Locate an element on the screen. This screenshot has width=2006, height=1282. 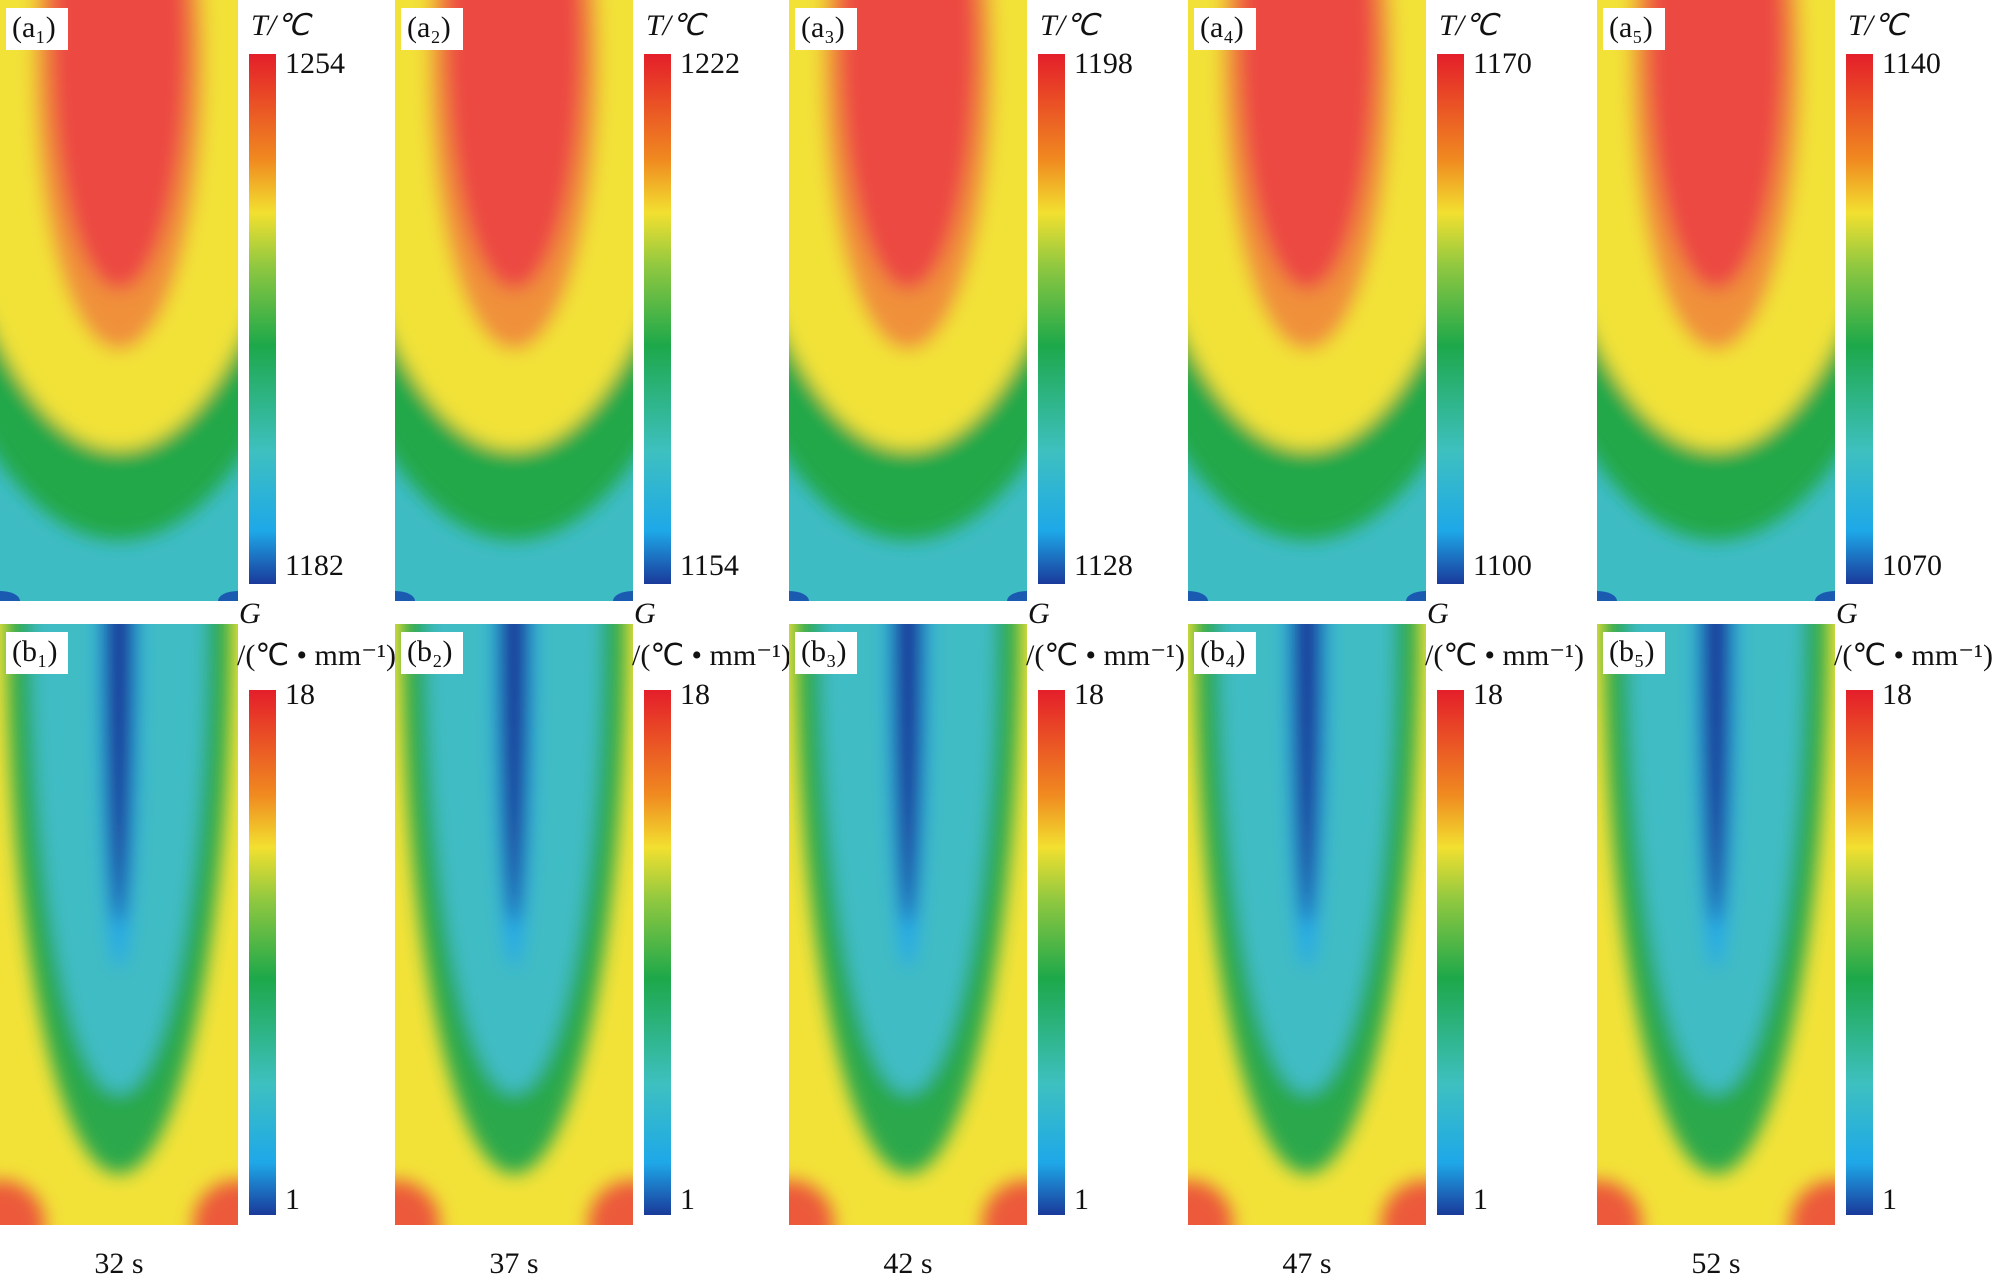
panel-label: (a₂) is located at coordinates (429, 27).